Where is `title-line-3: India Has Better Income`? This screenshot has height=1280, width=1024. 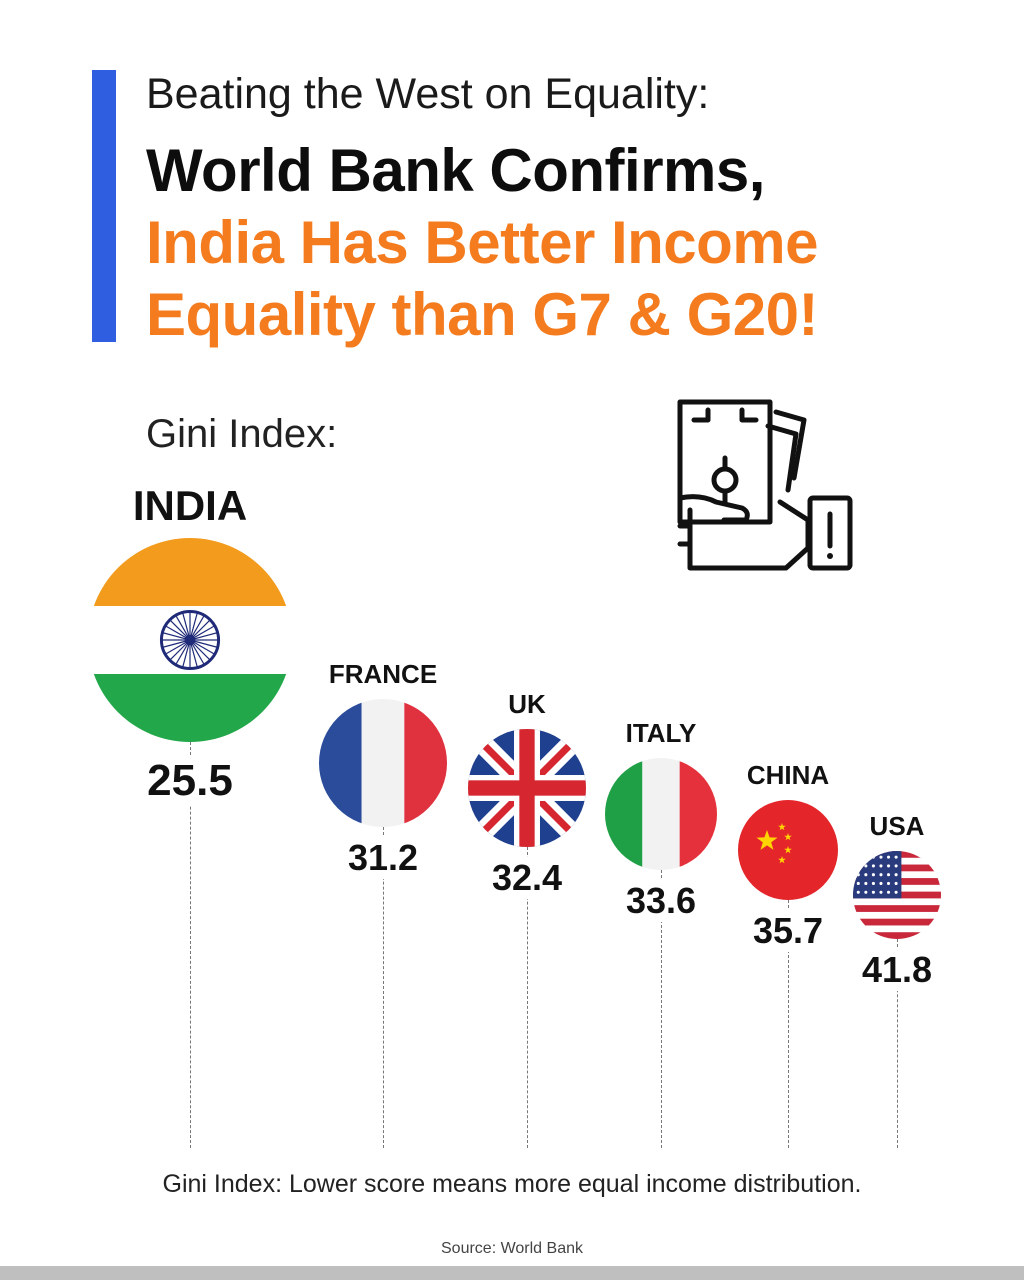 title-line-3: India Has Better Income is located at coordinates (482, 242).